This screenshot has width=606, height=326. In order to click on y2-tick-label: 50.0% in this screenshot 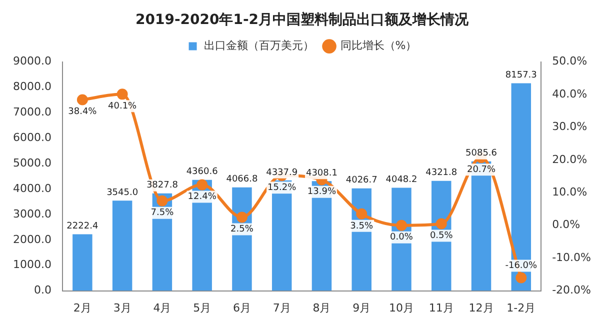, I will do `click(570, 61)`.